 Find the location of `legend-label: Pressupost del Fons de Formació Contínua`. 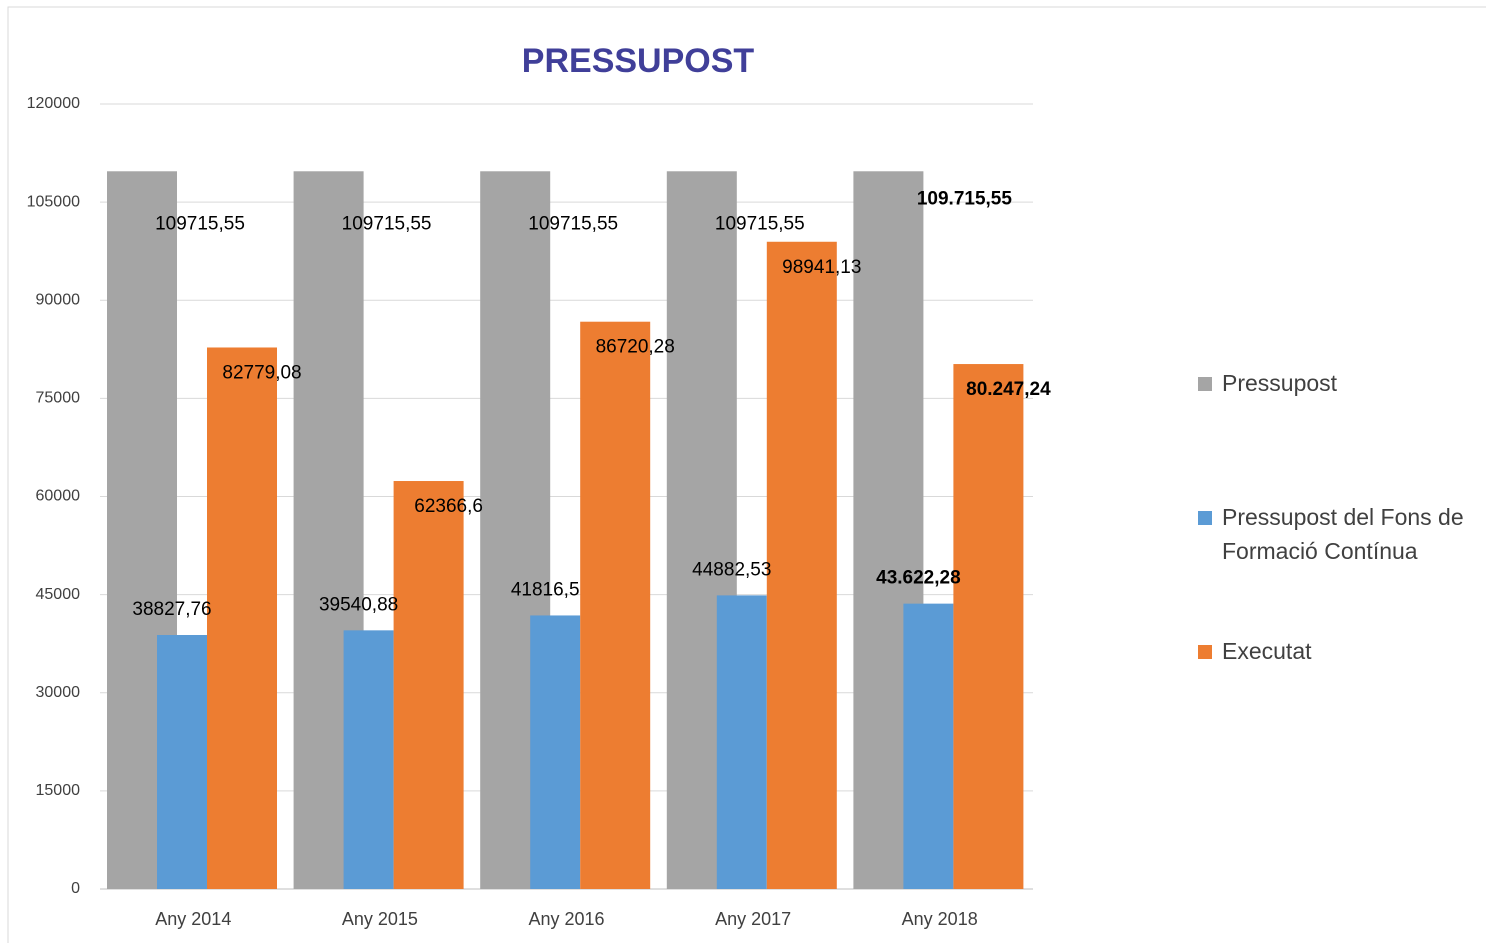

legend-label: Pressupost del Fons de Formació Contínua is located at coordinates (1343, 534).